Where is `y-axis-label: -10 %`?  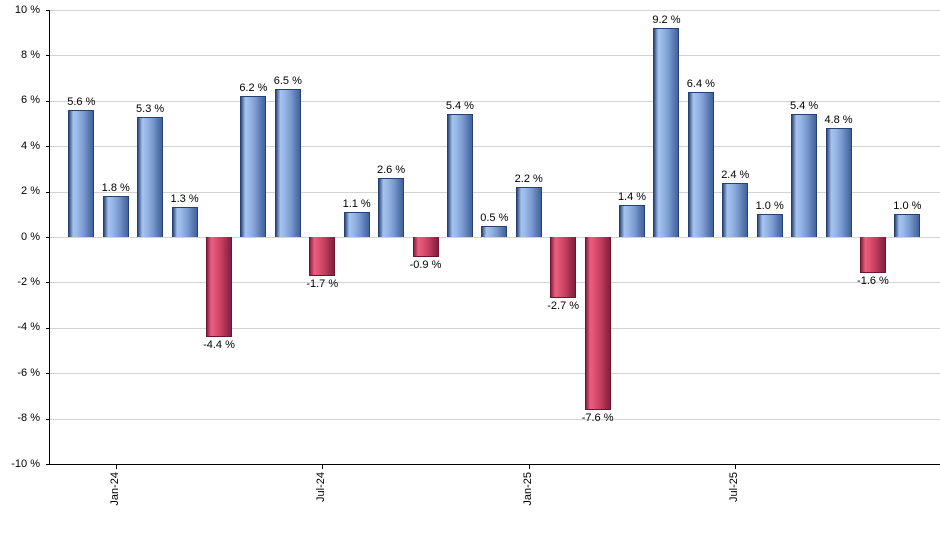
y-axis-label: -10 % is located at coordinates (25, 463).